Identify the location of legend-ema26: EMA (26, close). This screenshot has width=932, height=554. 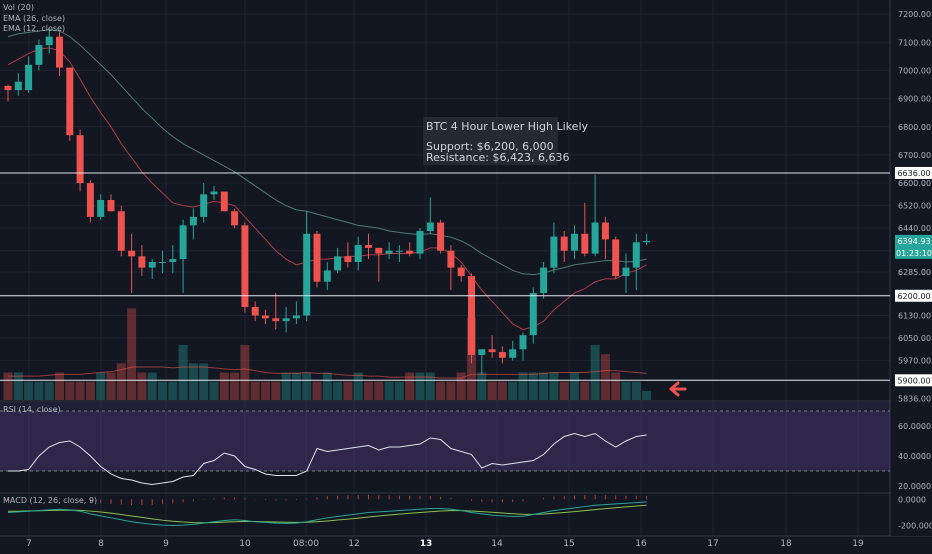
(34, 18).